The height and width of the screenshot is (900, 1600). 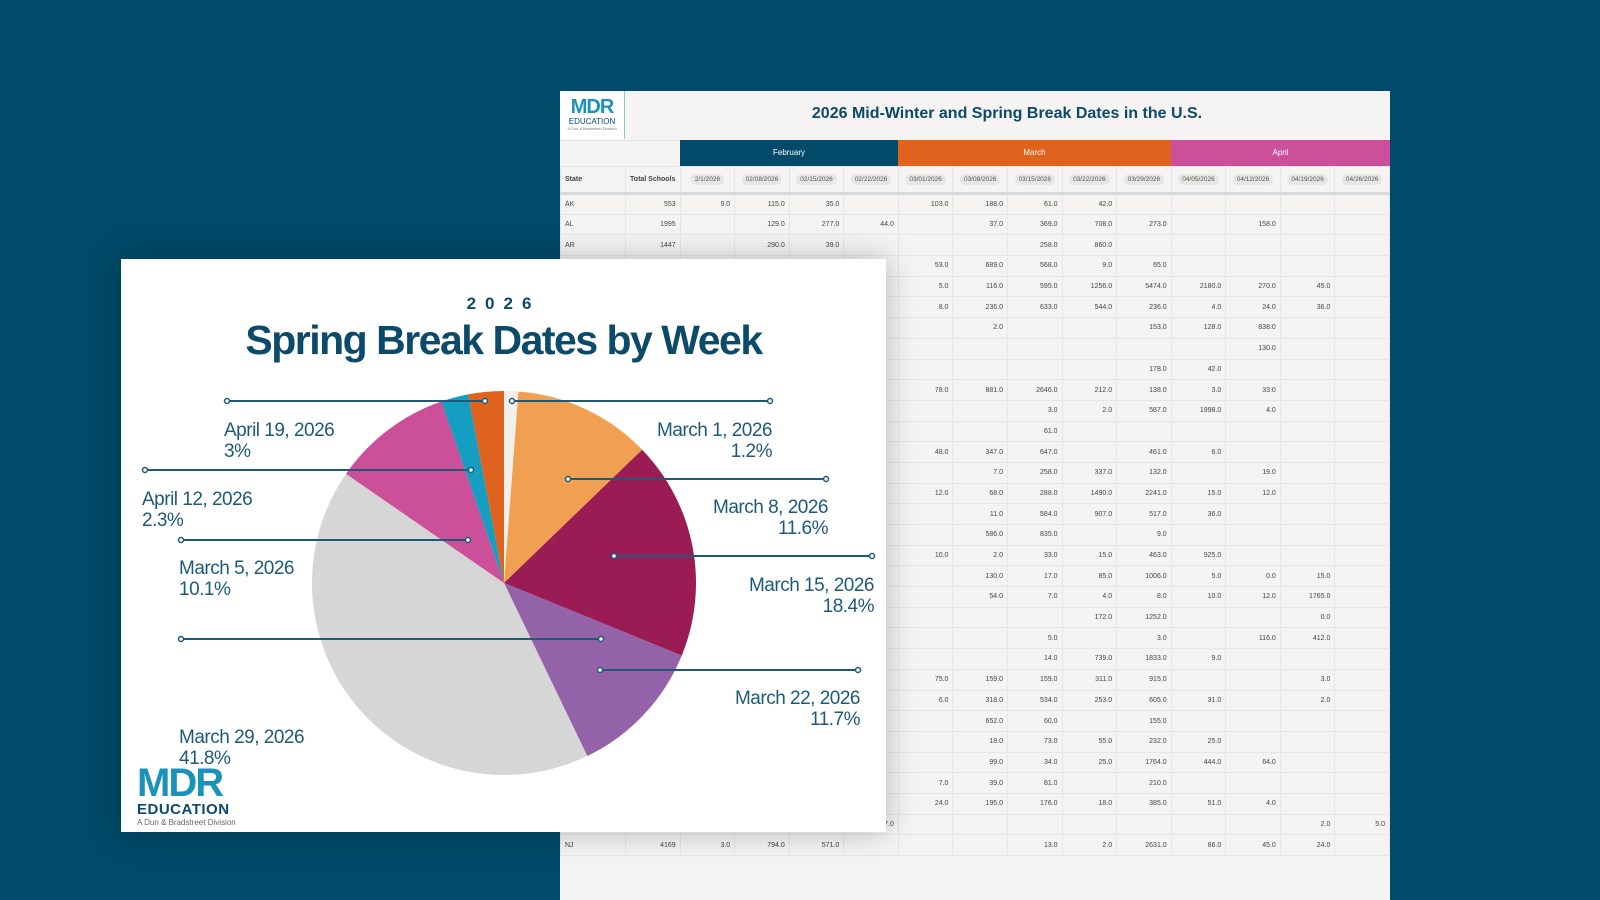 What do you see at coordinates (980, 493) in the screenshot?
I see `table-cell: 68.0` at bounding box center [980, 493].